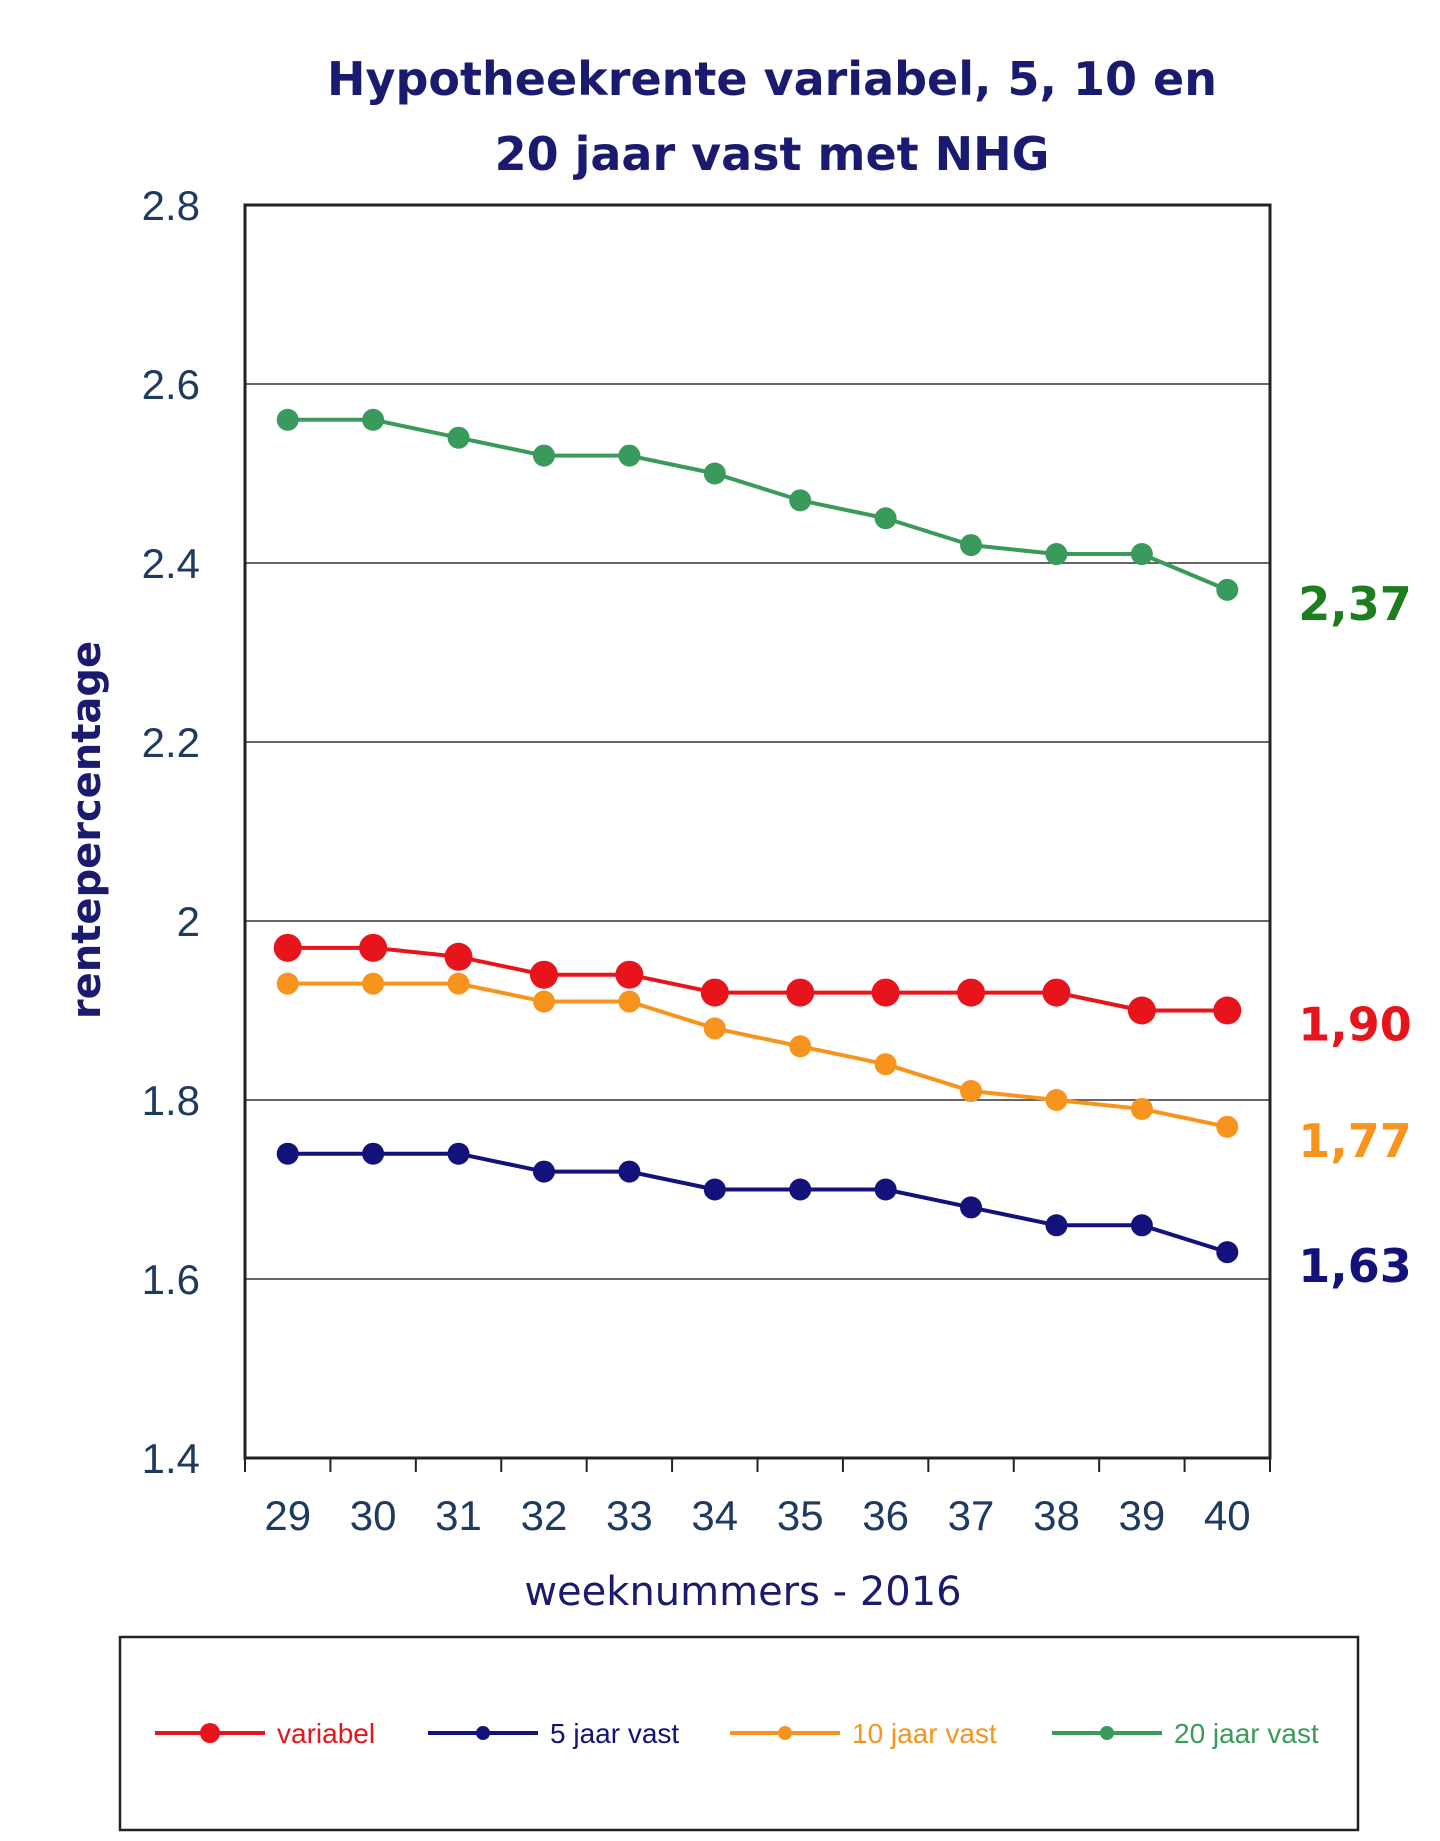 Image resolution: width=1440 pixels, height=1841 pixels. Describe the element at coordinates (971, 1515) in the screenshot. I see `x-tick-label-37: 37` at that location.